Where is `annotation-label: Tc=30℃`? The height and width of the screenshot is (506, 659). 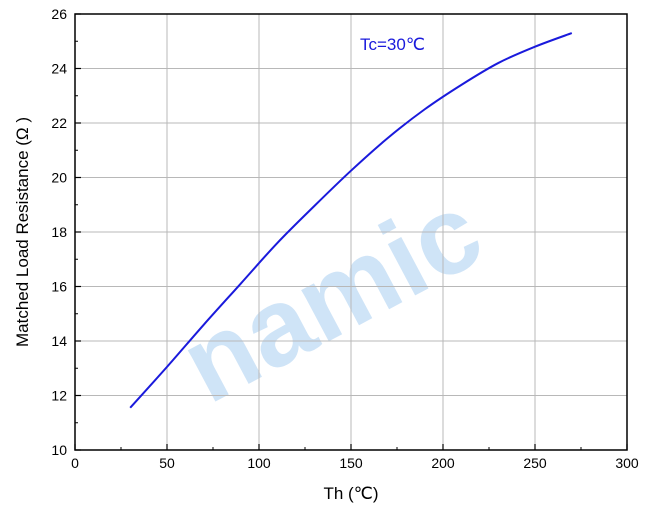
annotation-label: Tc=30℃ is located at coordinates (392, 44).